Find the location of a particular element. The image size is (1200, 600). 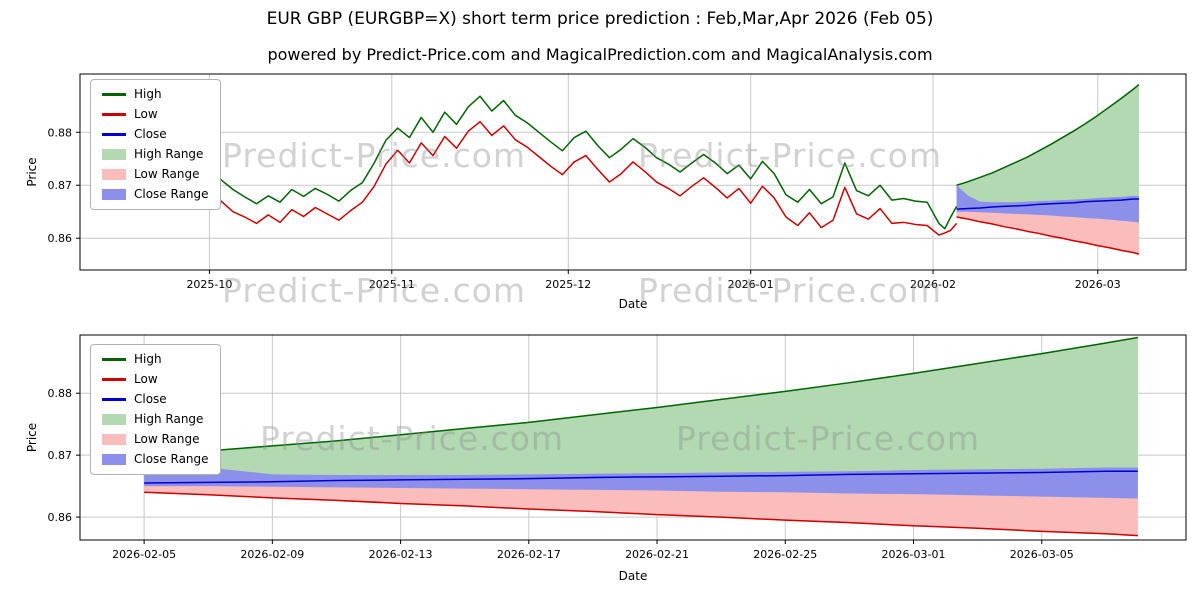

x-tick-label: 2025-12 is located at coordinates (568, 284).